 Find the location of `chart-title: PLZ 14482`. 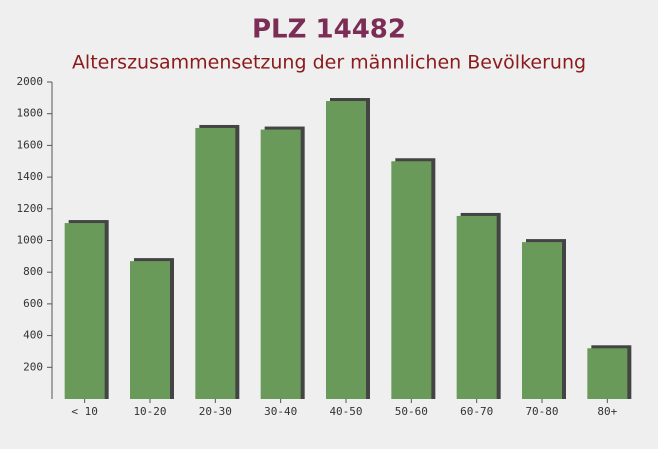

chart-title: PLZ 14482 is located at coordinates (329, 30).